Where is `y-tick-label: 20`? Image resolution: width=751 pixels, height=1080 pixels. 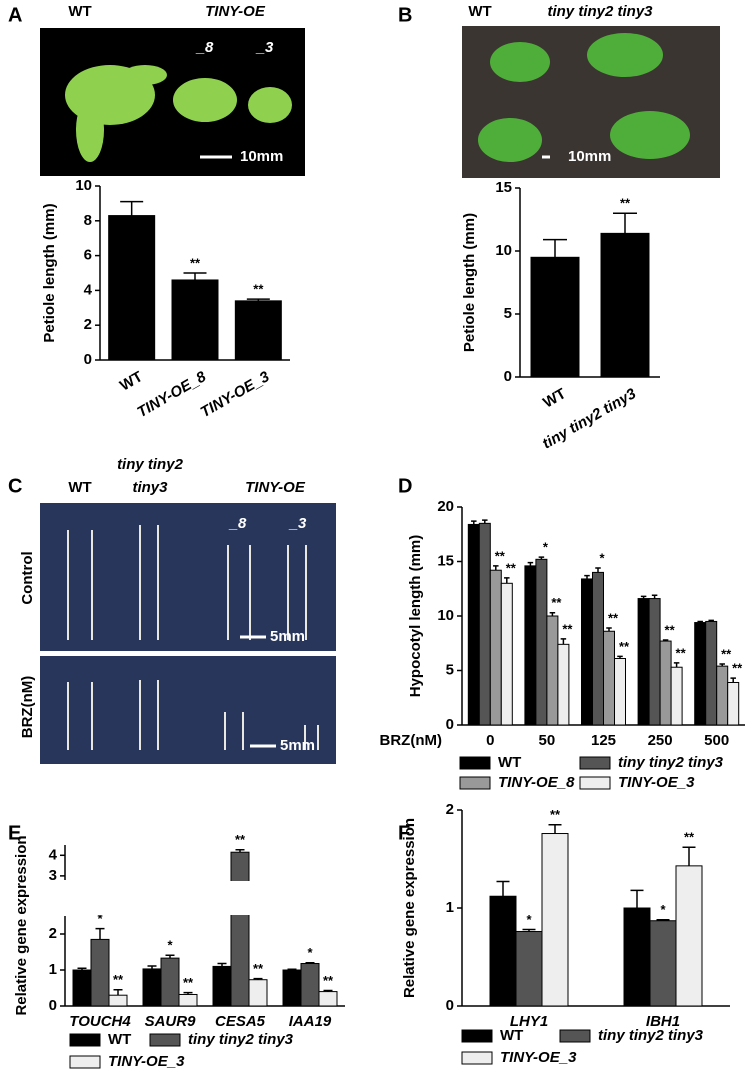
y-tick-label: 20 is located at coordinates (445, 506).